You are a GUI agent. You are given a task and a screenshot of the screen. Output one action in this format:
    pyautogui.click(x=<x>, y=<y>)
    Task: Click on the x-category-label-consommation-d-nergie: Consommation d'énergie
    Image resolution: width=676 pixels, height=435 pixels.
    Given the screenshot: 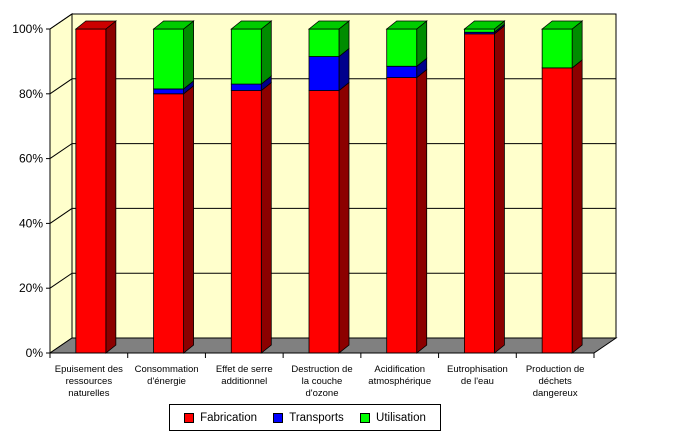 What is the action you would take?
    pyautogui.click(x=167, y=375)
    